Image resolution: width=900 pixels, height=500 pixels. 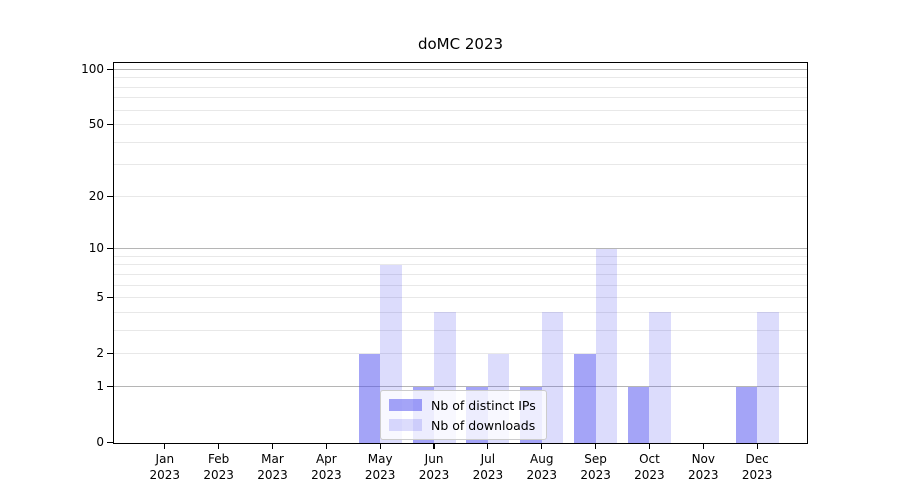 What do you see at coordinates (460, 44) in the screenshot?
I see `chart-title: doMC 2023` at bounding box center [460, 44].